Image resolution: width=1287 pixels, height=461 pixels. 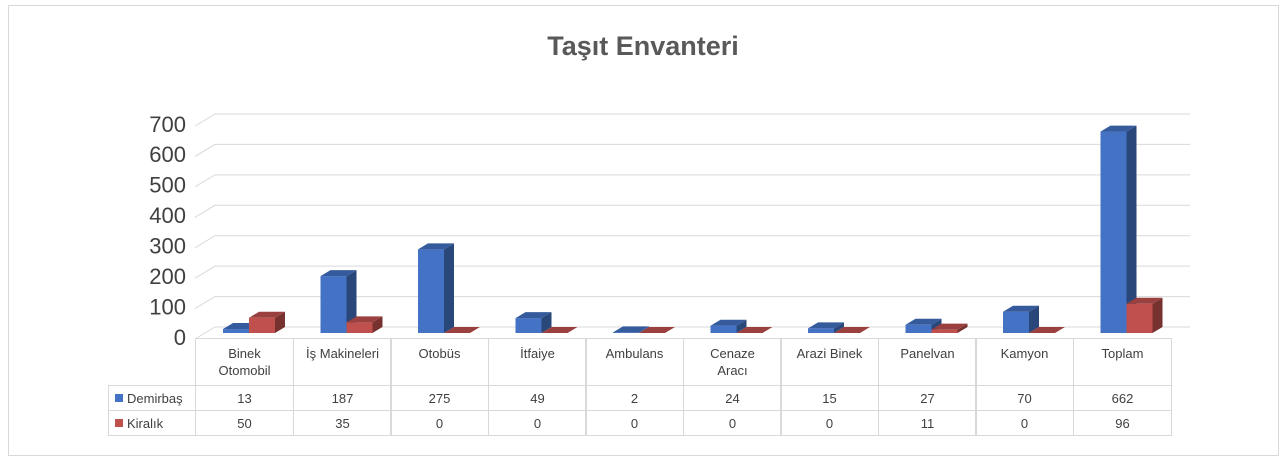 I want to click on x-tick-label: Cenaze Aracı, so click(x=732, y=362).